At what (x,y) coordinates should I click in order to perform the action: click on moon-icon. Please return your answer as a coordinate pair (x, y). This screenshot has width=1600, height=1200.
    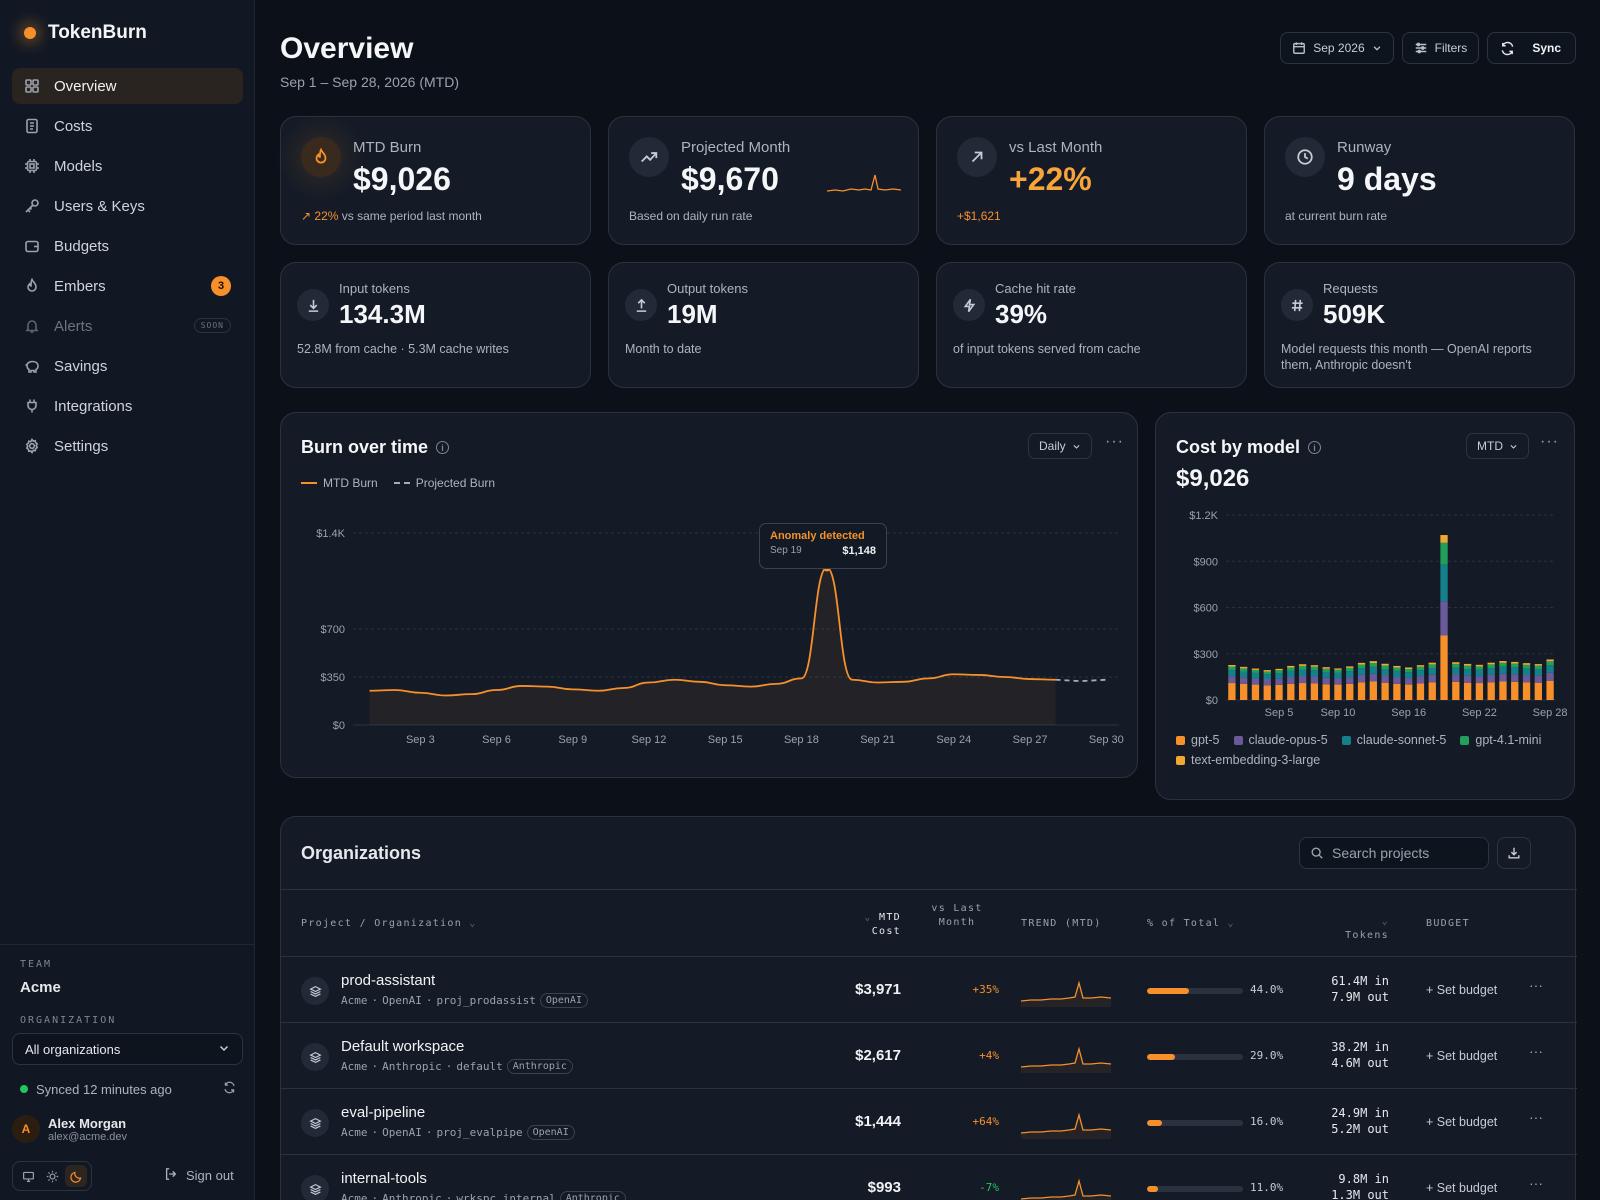
    Looking at the image, I should click on (76, 1176).